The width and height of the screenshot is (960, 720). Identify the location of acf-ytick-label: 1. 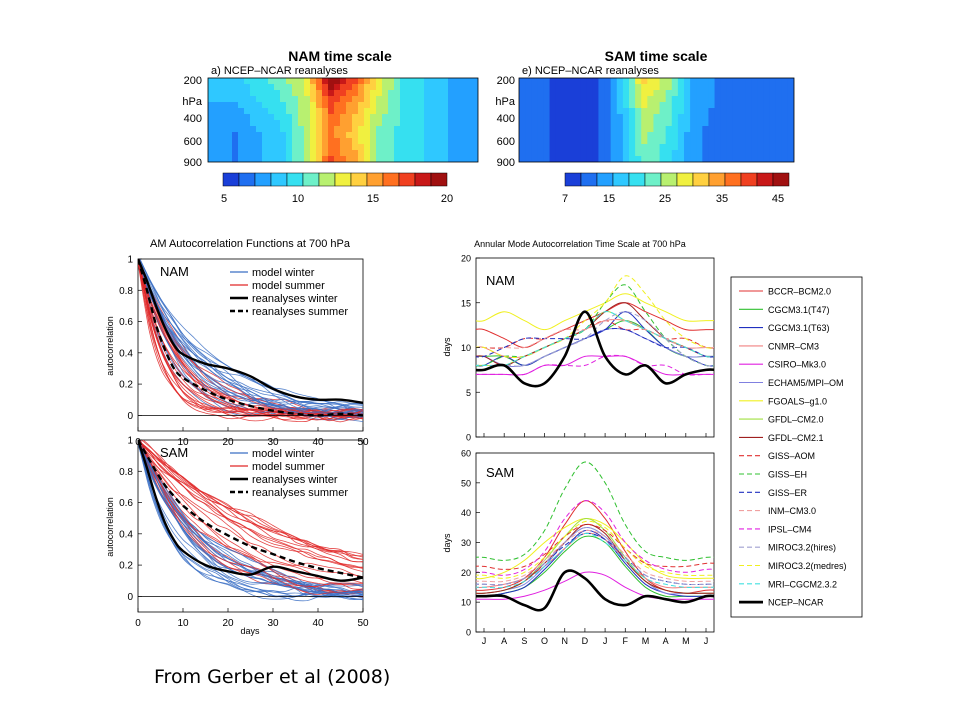
(130, 260).